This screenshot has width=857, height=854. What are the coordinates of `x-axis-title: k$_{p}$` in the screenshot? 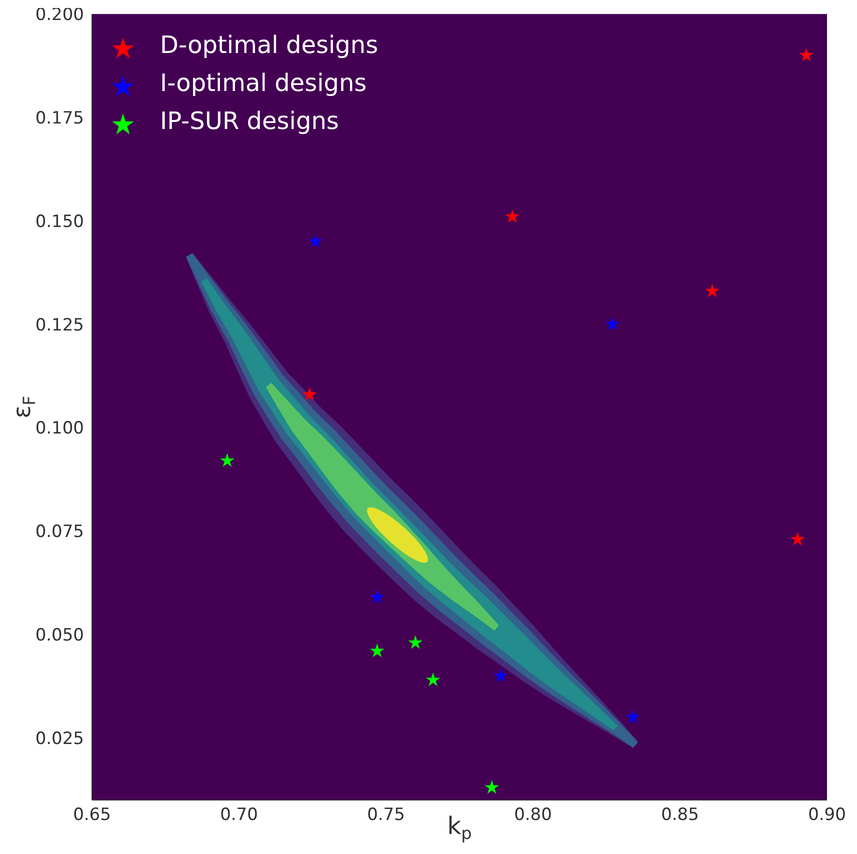 It's located at (459, 828).